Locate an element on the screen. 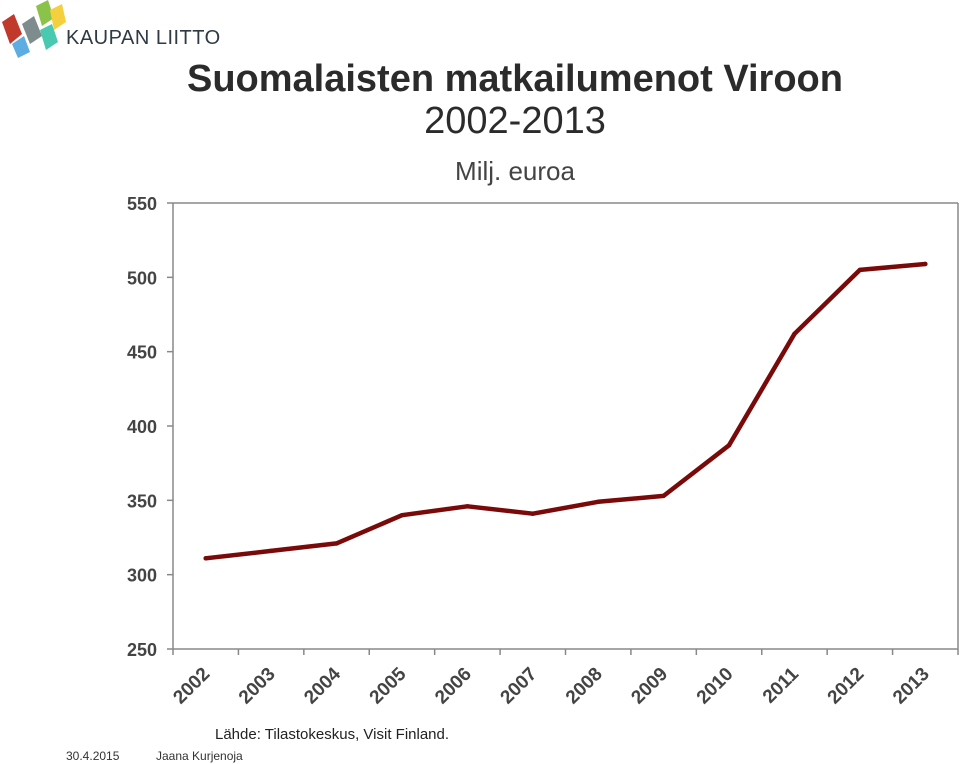  logo-shape-gray is located at coordinates (32, 30).